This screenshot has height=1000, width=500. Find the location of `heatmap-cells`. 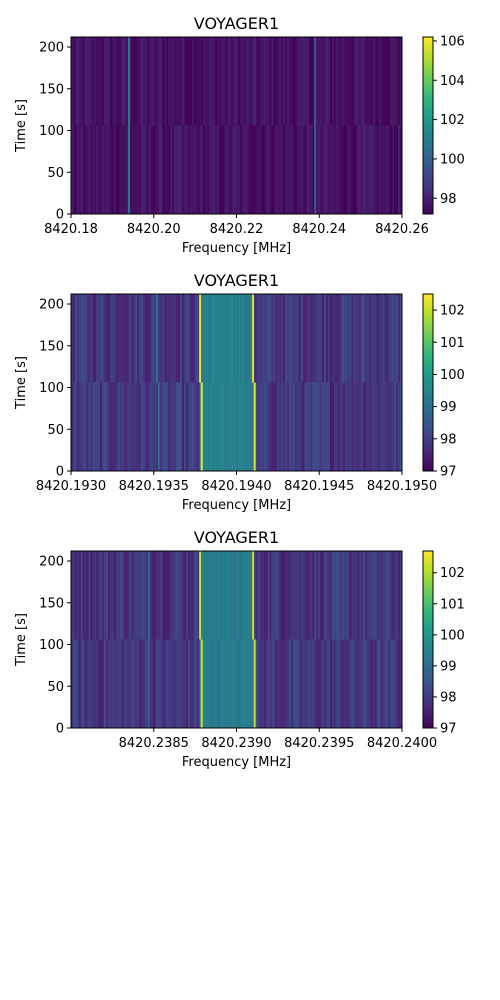

heatmap-cells is located at coordinates (237, 125).